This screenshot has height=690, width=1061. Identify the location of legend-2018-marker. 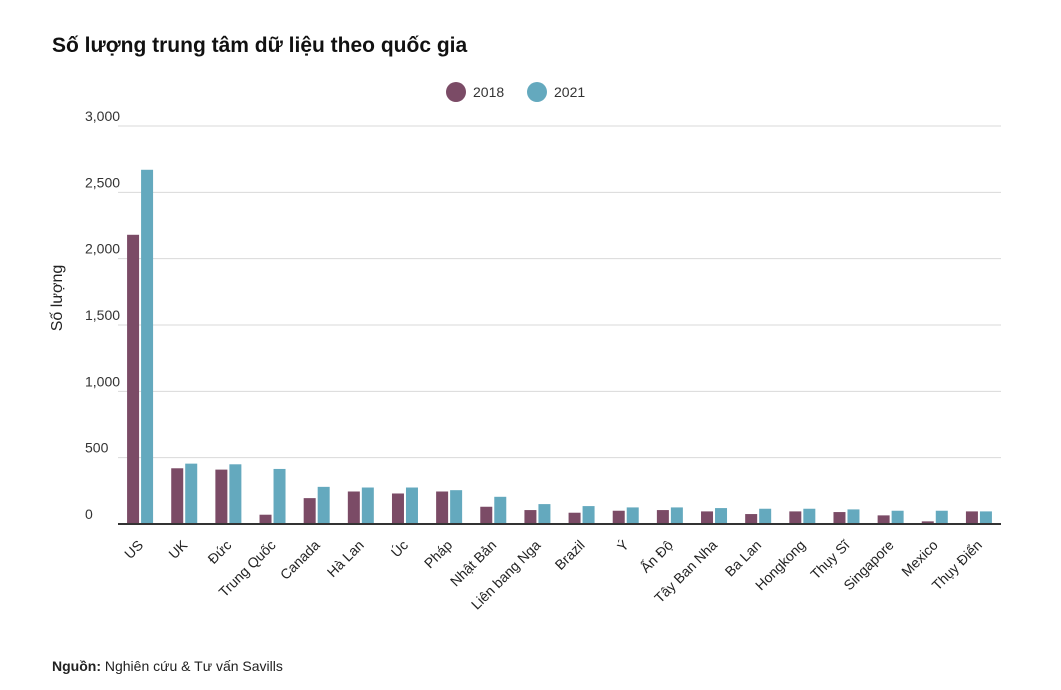
(456, 92).